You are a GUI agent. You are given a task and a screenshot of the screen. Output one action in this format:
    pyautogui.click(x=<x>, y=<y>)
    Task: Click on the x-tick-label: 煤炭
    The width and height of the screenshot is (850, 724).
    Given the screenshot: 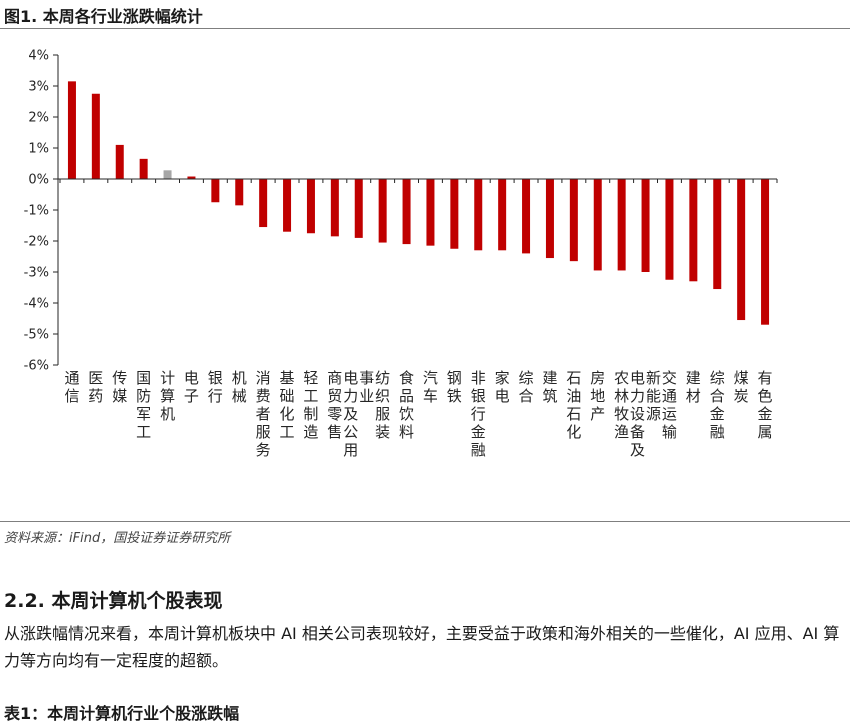 What is the action you would take?
    pyautogui.click(x=741, y=387)
    